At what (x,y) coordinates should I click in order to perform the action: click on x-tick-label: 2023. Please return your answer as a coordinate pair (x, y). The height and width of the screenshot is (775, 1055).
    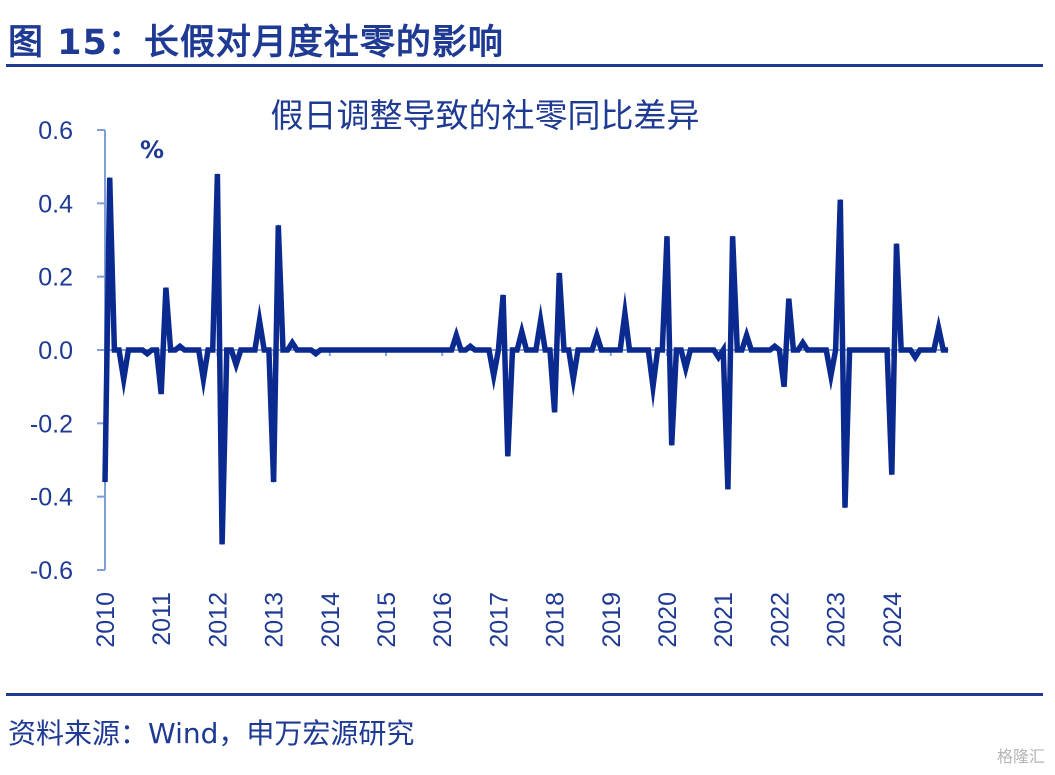
    Looking at the image, I should click on (837, 620).